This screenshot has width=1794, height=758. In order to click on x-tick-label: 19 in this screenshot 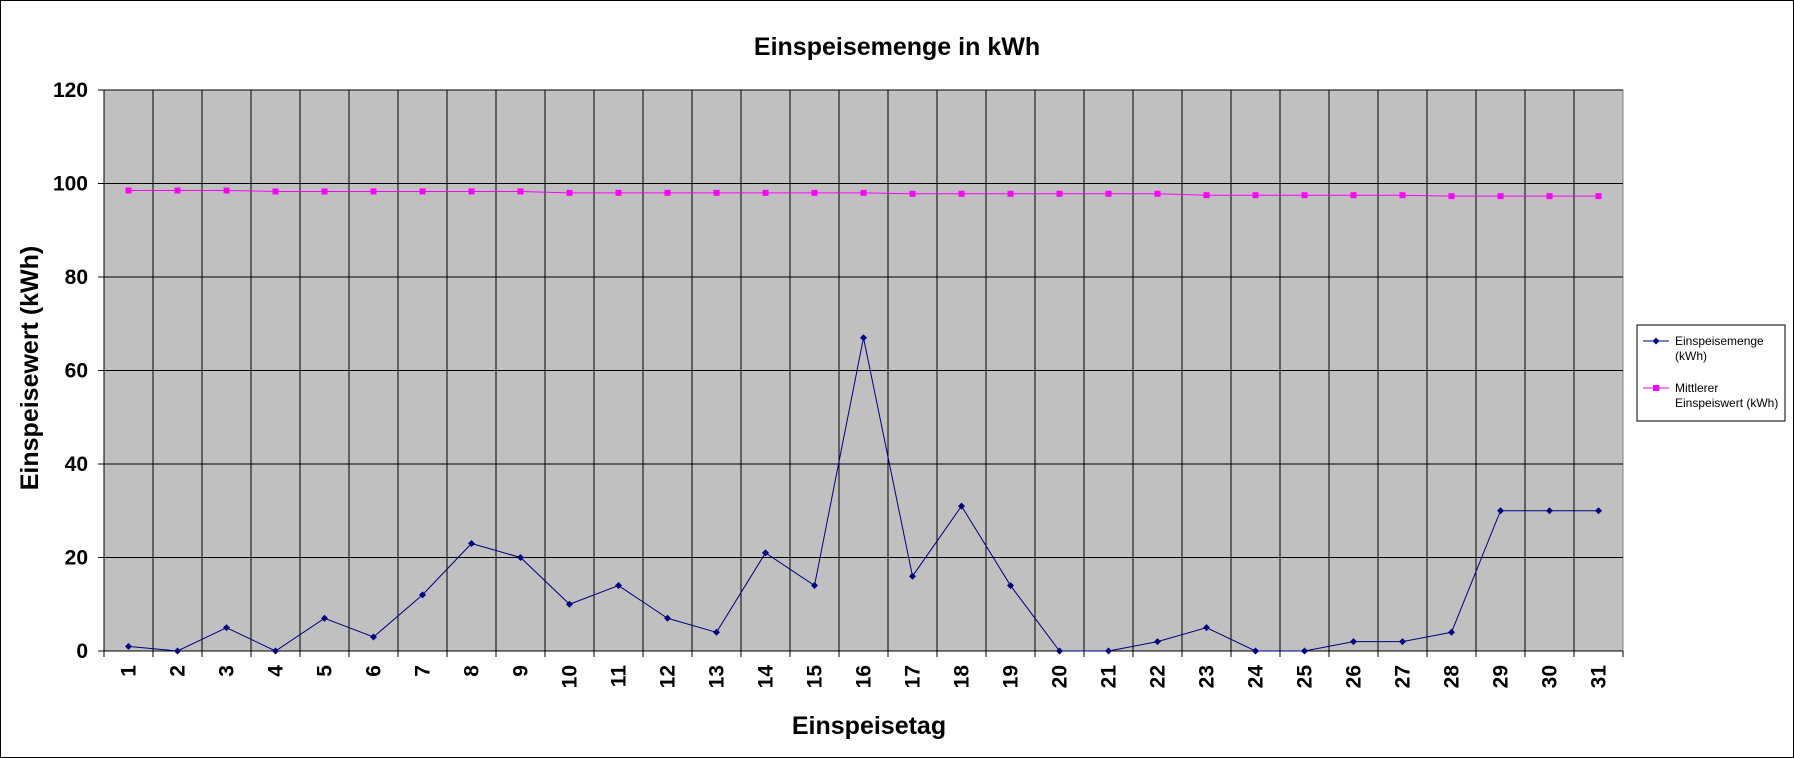, I will do `click(1011, 676)`.